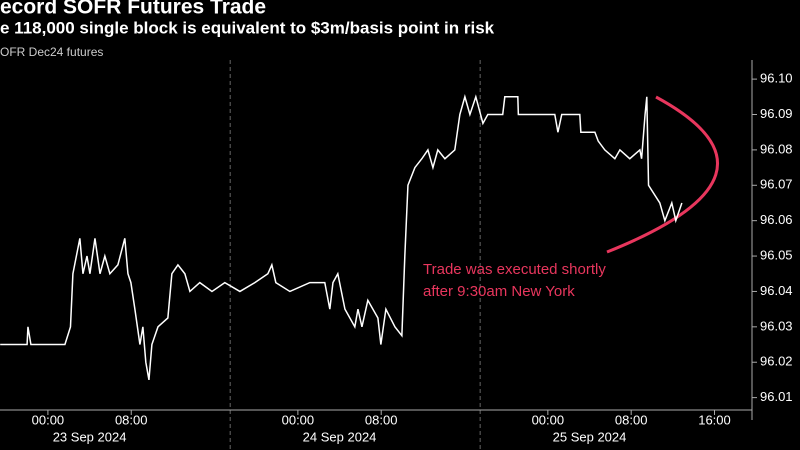 The image size is (800, 450). I want to click on y-tick-label: 96.03, so click(776, 325).